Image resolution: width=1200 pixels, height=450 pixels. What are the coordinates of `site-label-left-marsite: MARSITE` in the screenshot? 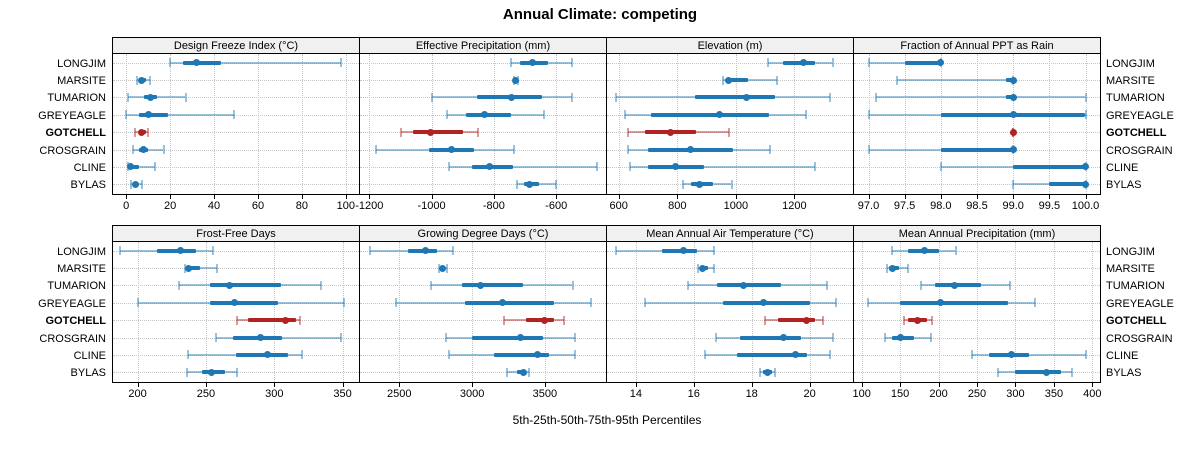 It's located at (81, 81).